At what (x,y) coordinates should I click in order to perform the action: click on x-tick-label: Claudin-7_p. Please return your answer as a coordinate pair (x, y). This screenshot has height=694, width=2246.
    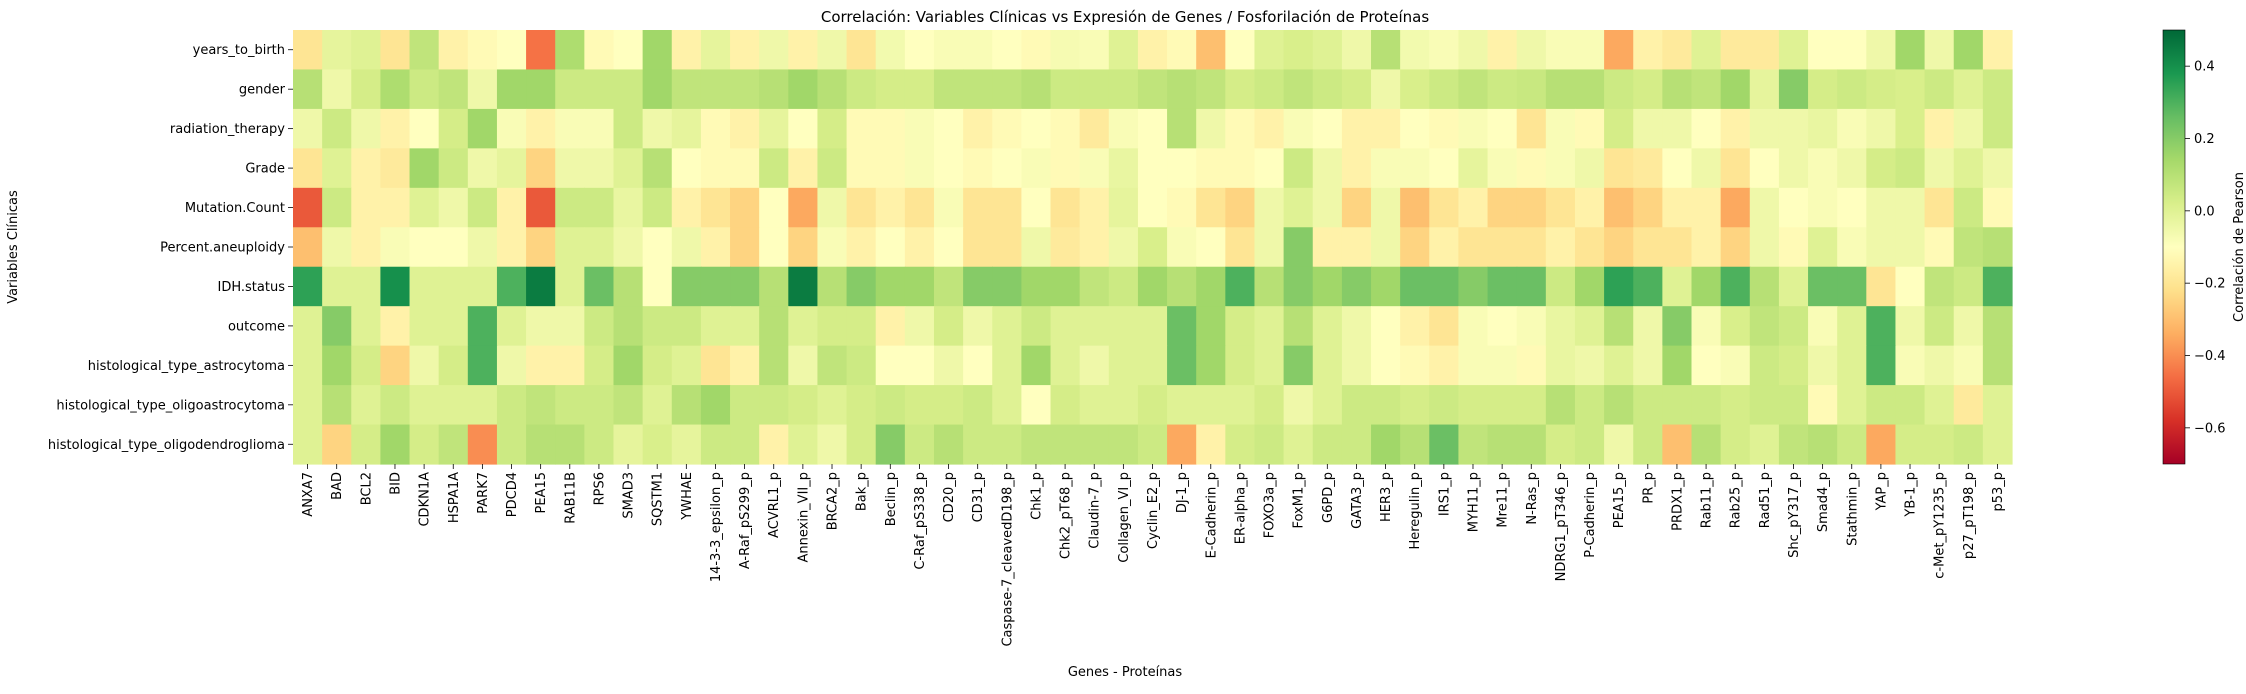
    Looking at the image, I should click on (1095, 510).